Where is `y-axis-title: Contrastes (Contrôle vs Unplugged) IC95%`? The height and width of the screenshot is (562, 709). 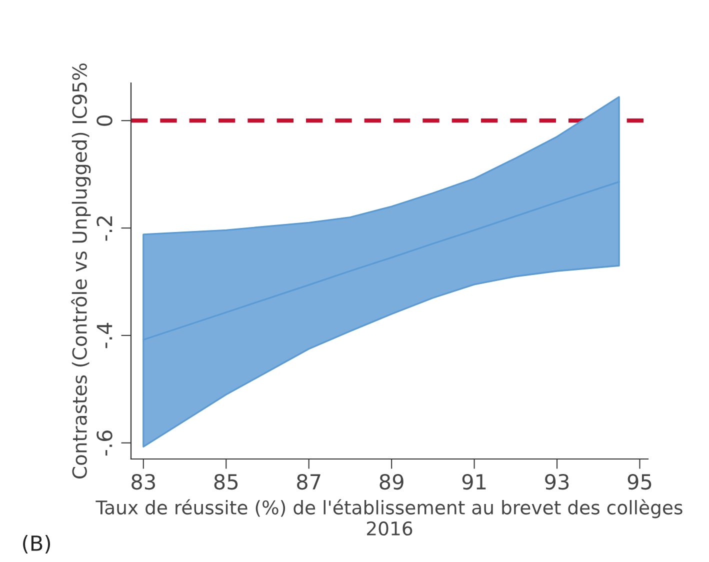 y-axis-title: Contrastes (Contrôle vs Unplugged) IC95% is located at coordinates (81, 271).